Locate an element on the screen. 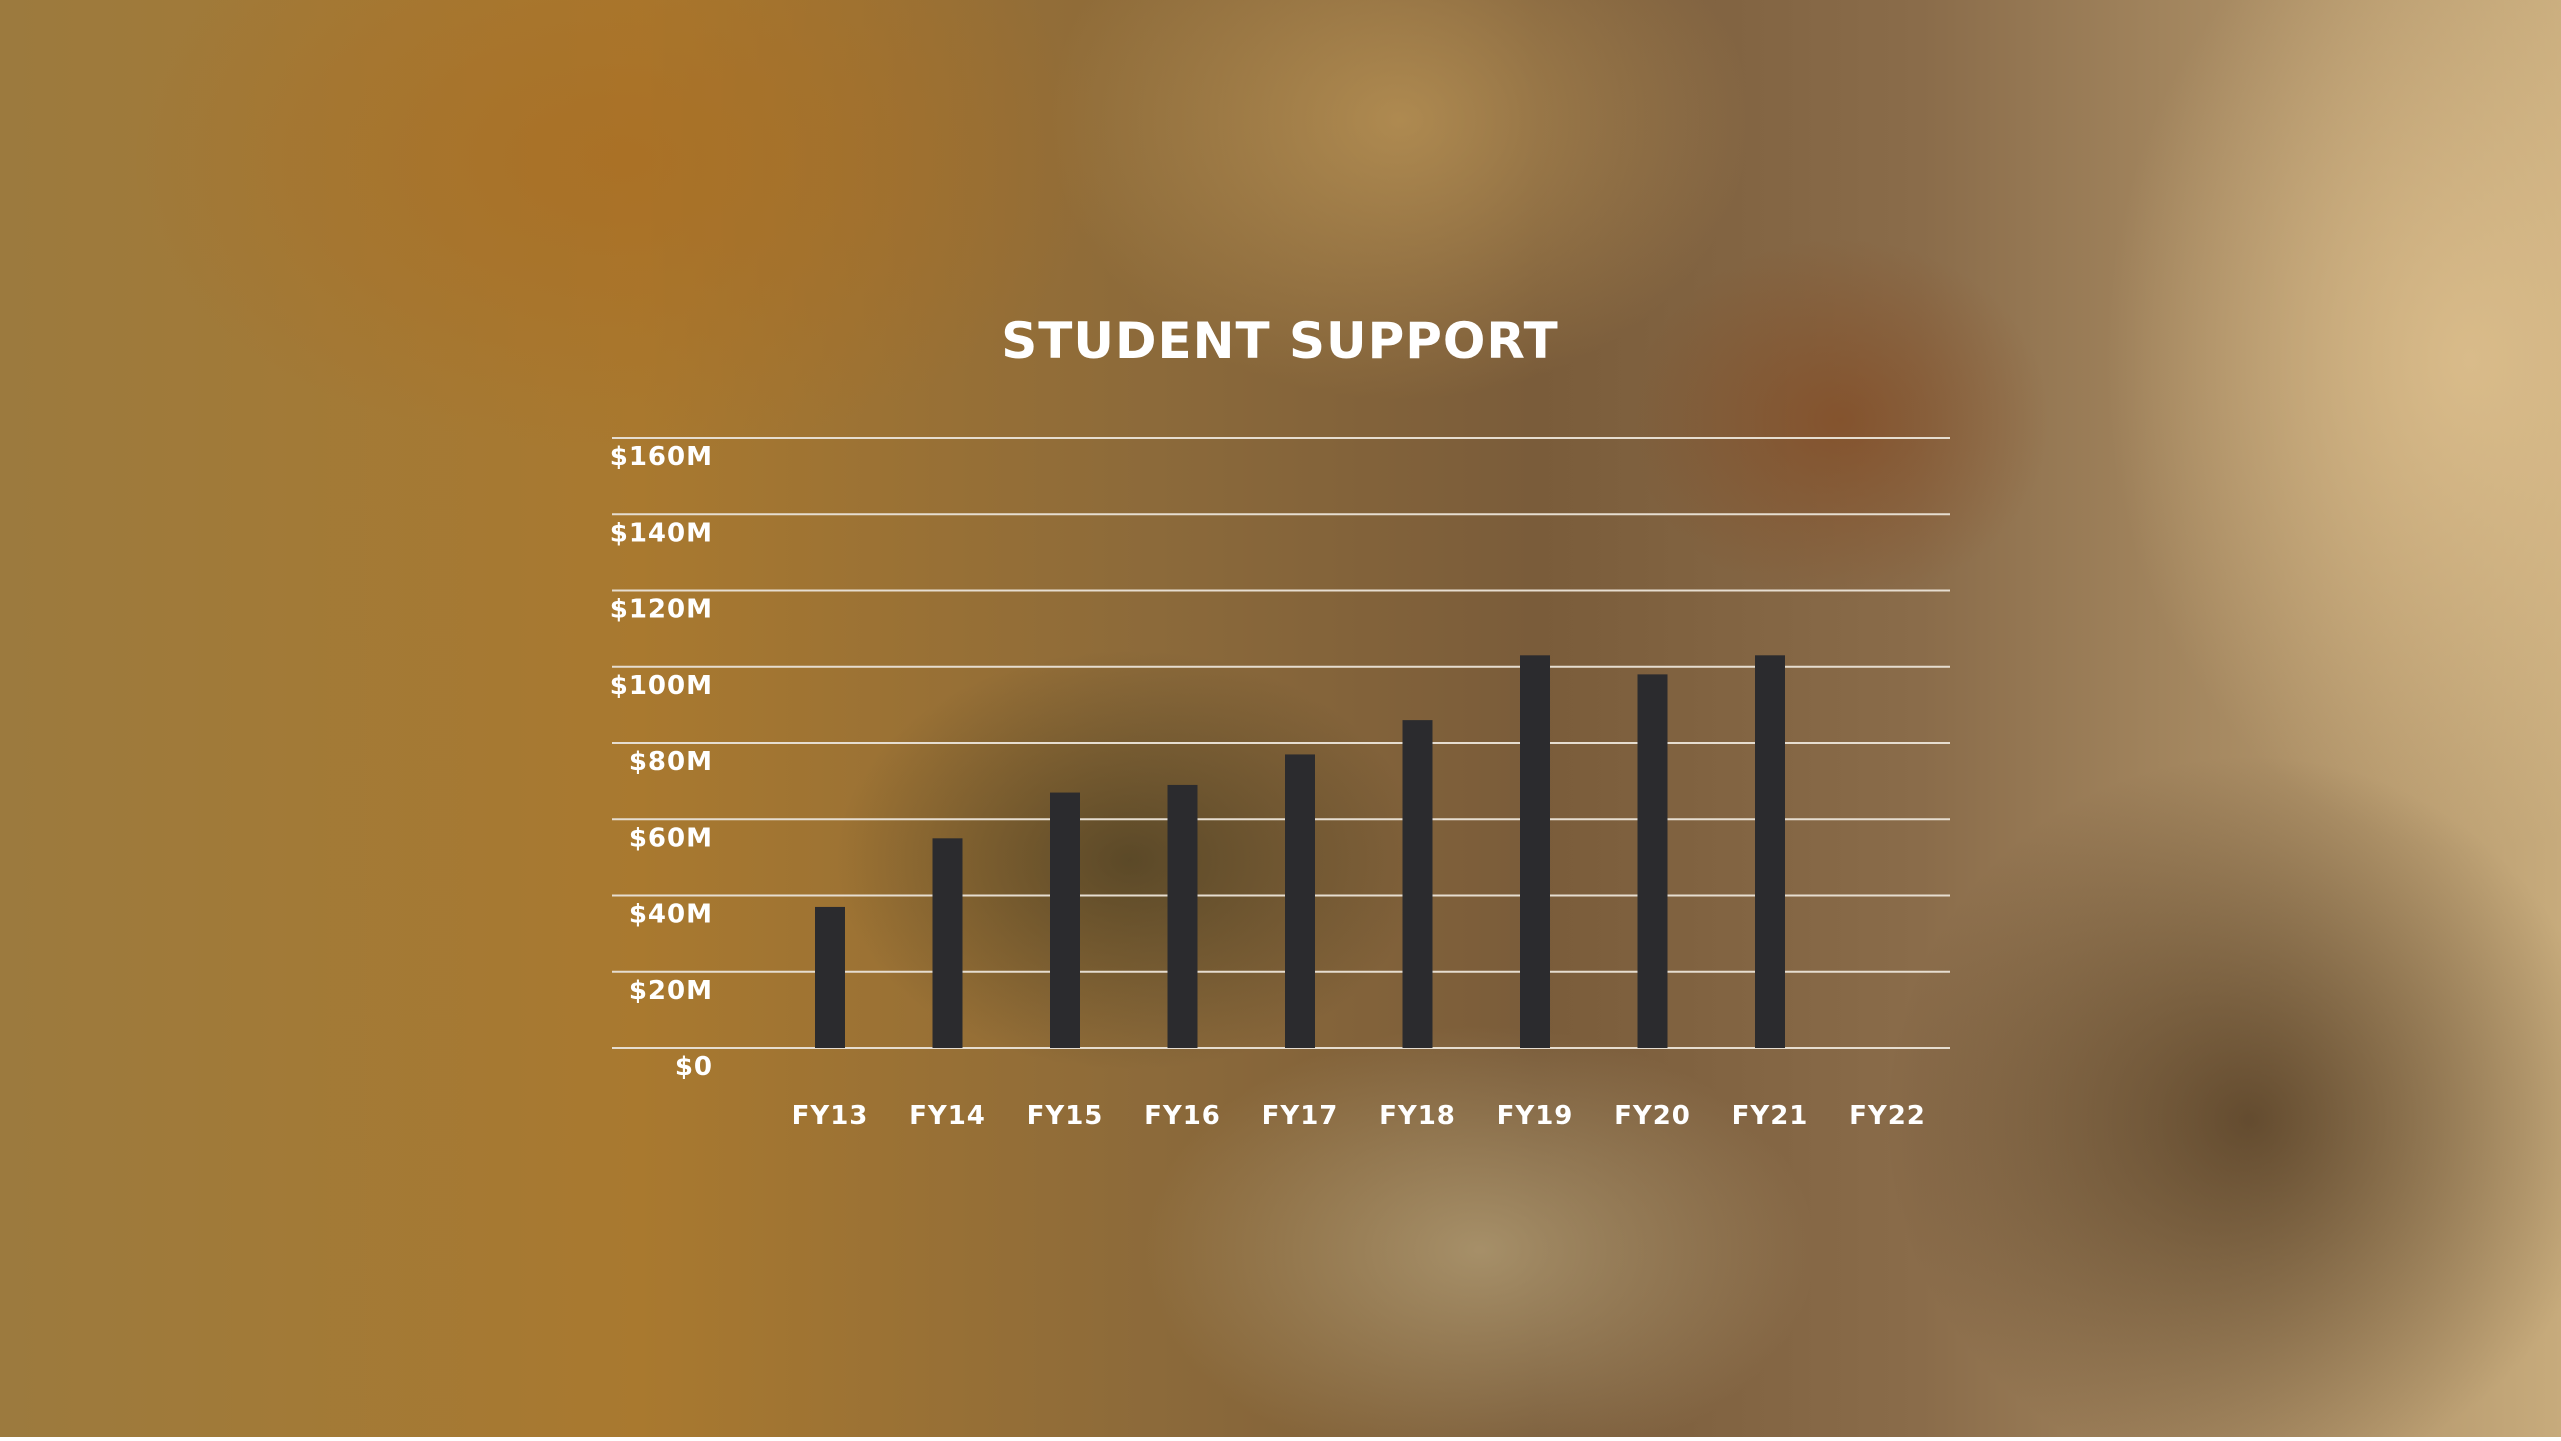  bar-fy15 is located at coordinates (1065, 920).